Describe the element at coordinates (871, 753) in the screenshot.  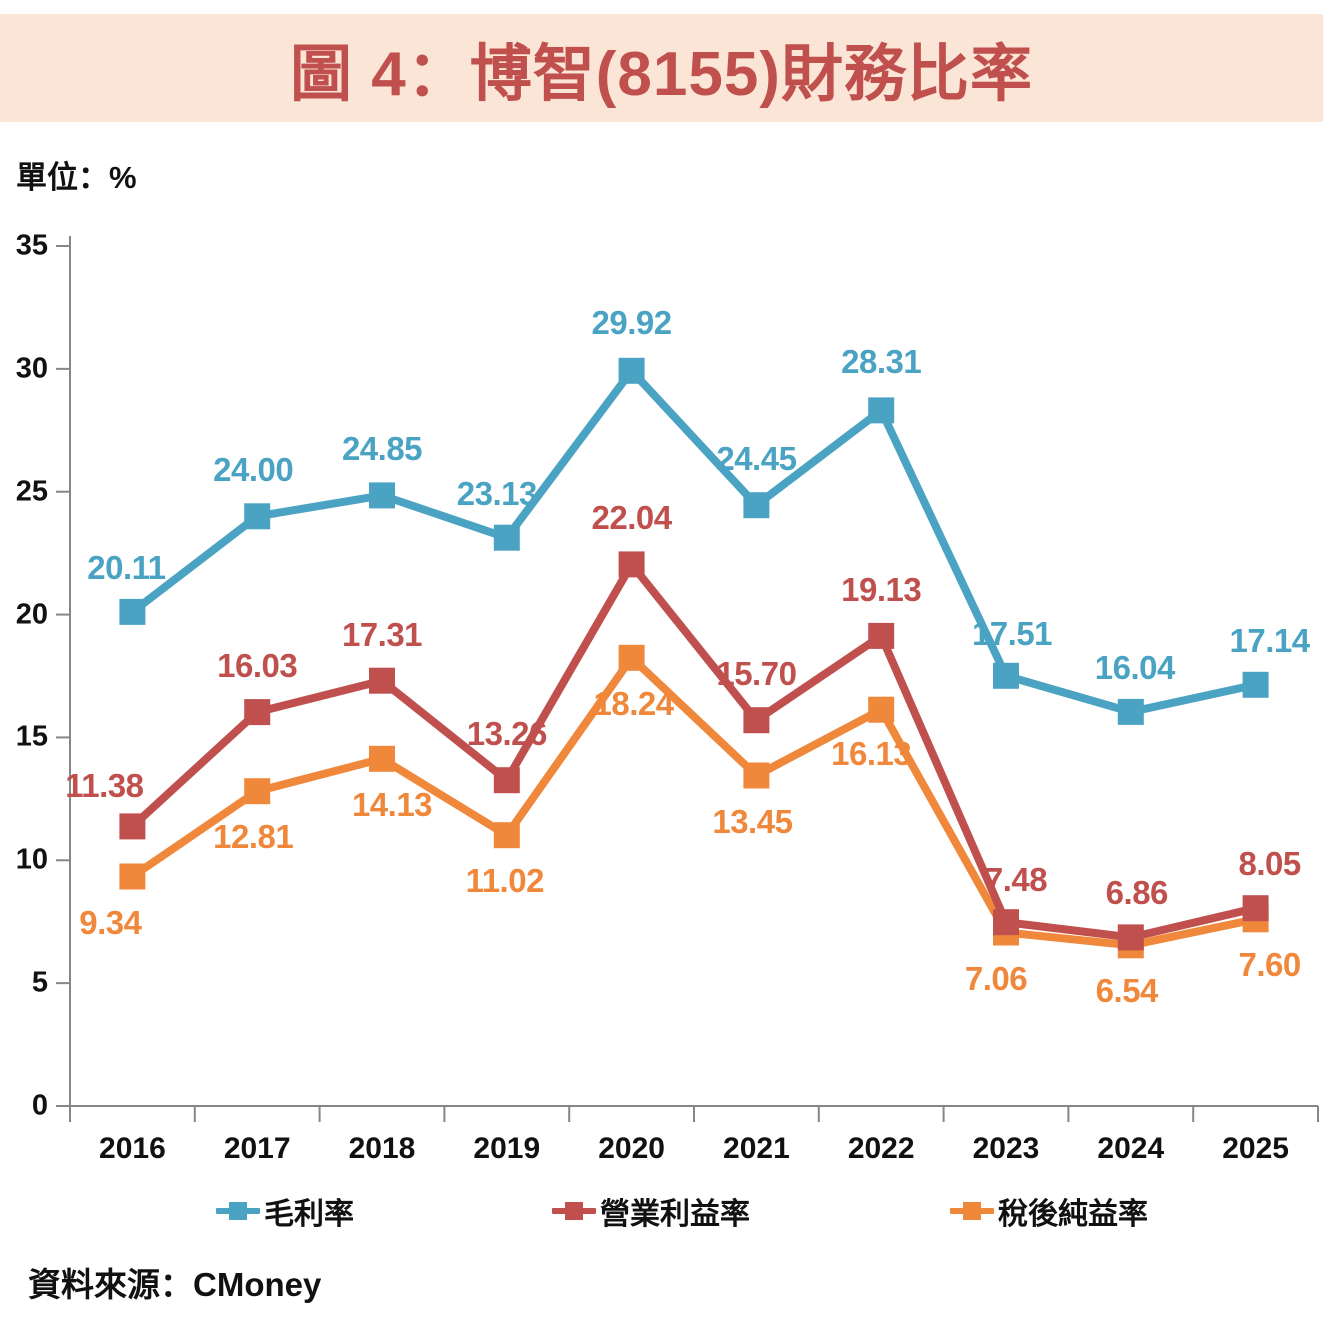
I see `data-point-label: 16.13` at that location.